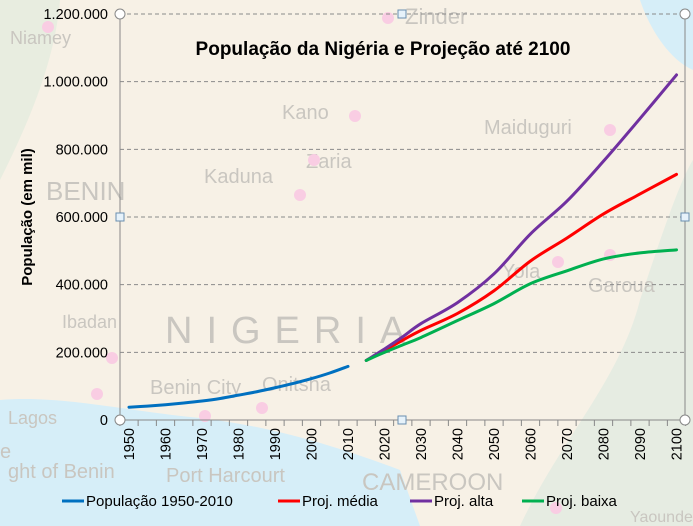 This screenshot has width=693, height=526. Describe the element at coordinates (605, 444) in the screenshot. I see `x-tick-label: 2080` at that location.